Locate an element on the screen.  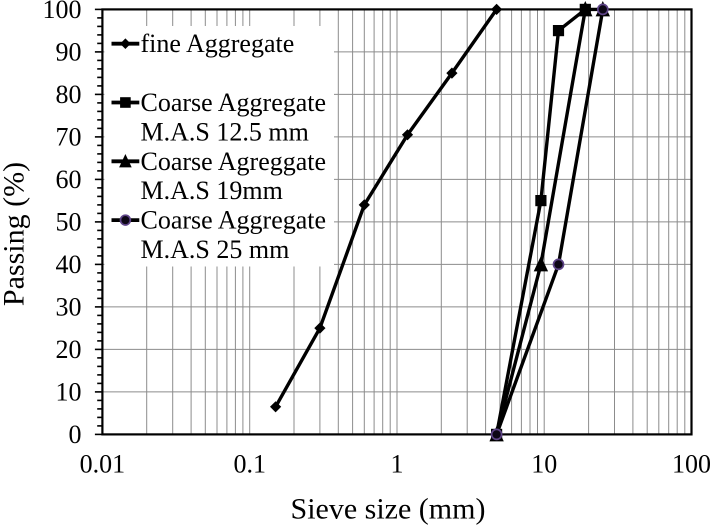
svg-text: M.A.S 12.5 mm is located at coordinates (225, 131).